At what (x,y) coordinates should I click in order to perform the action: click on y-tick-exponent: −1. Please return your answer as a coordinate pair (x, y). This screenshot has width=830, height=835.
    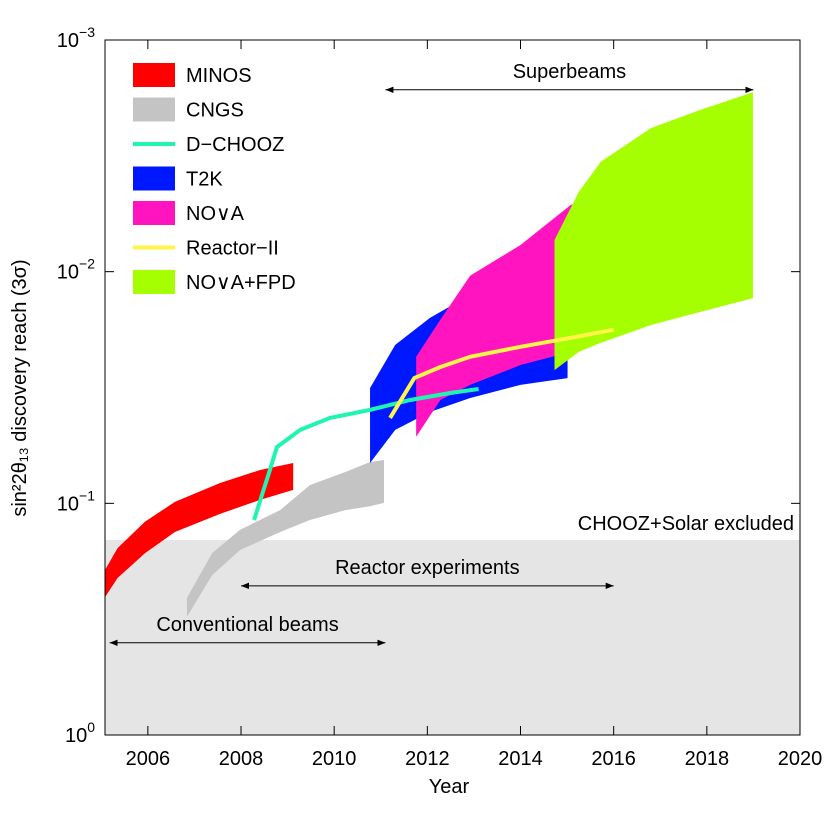
    Looking at the image, I should click on (87, 495).